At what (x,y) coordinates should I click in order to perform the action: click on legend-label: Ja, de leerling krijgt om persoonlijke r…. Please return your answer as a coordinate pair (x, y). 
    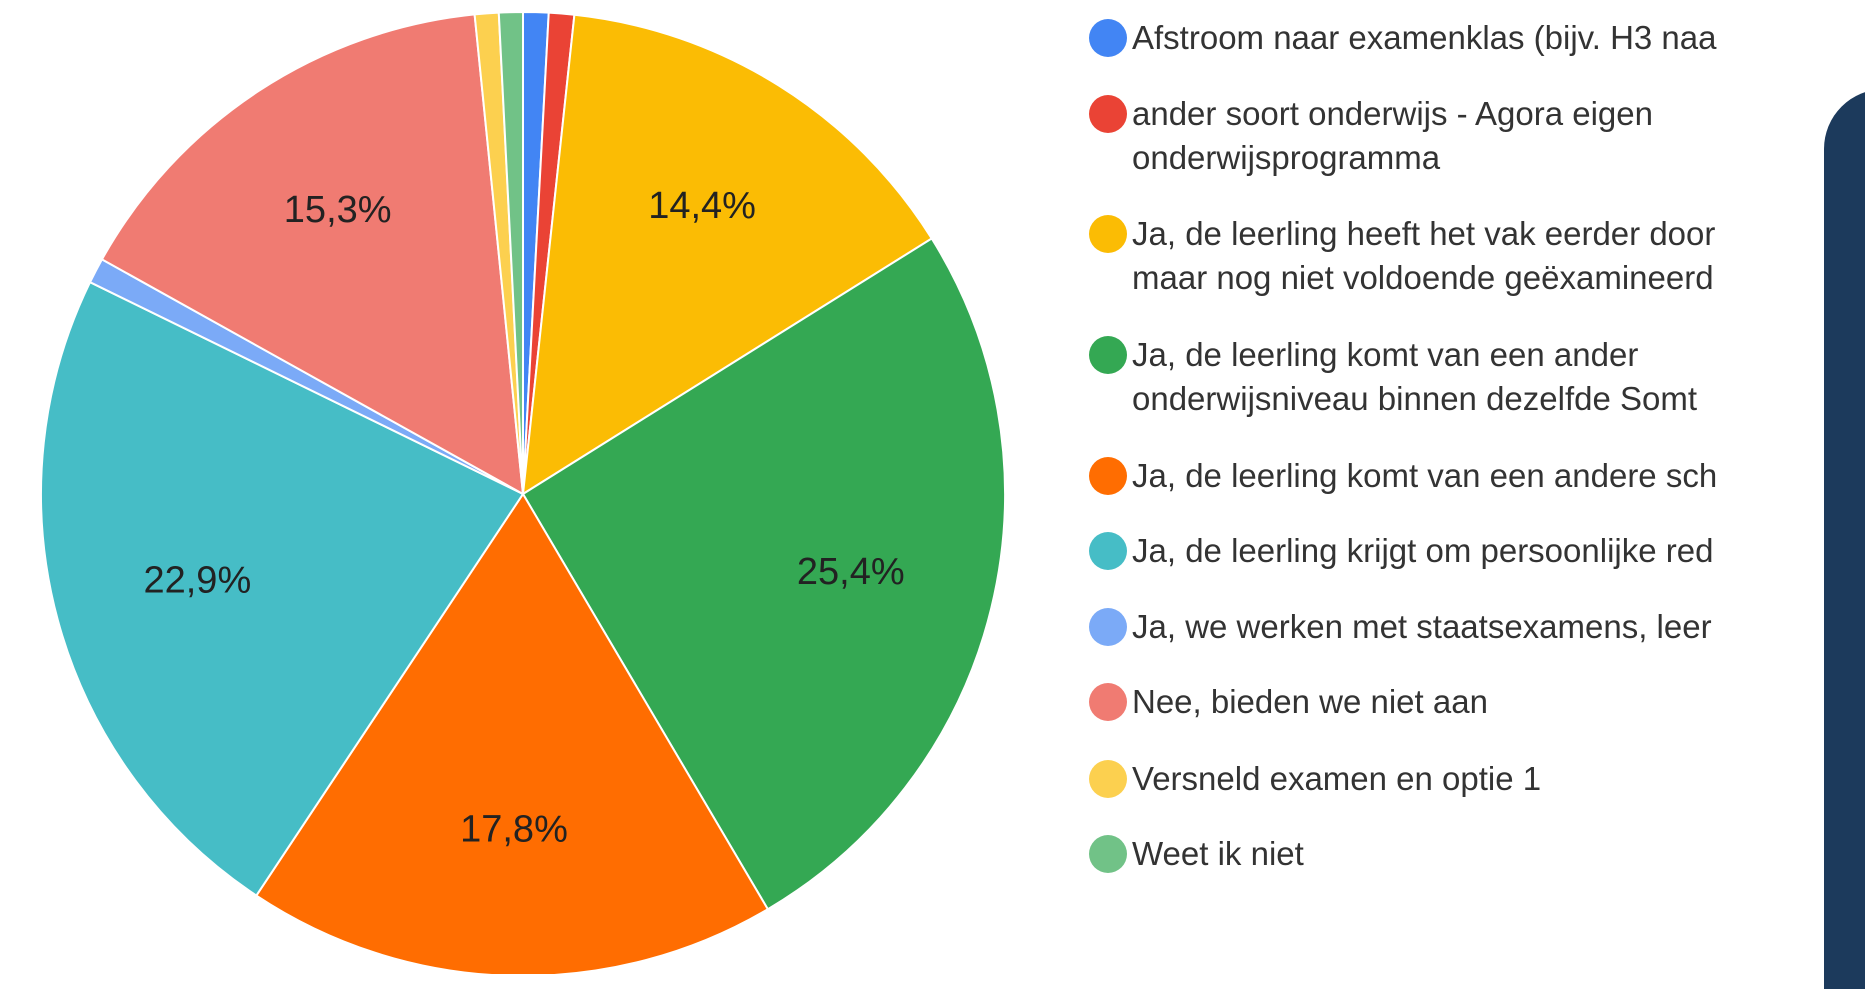
    Looking at the image, I should click on (1423, 550).